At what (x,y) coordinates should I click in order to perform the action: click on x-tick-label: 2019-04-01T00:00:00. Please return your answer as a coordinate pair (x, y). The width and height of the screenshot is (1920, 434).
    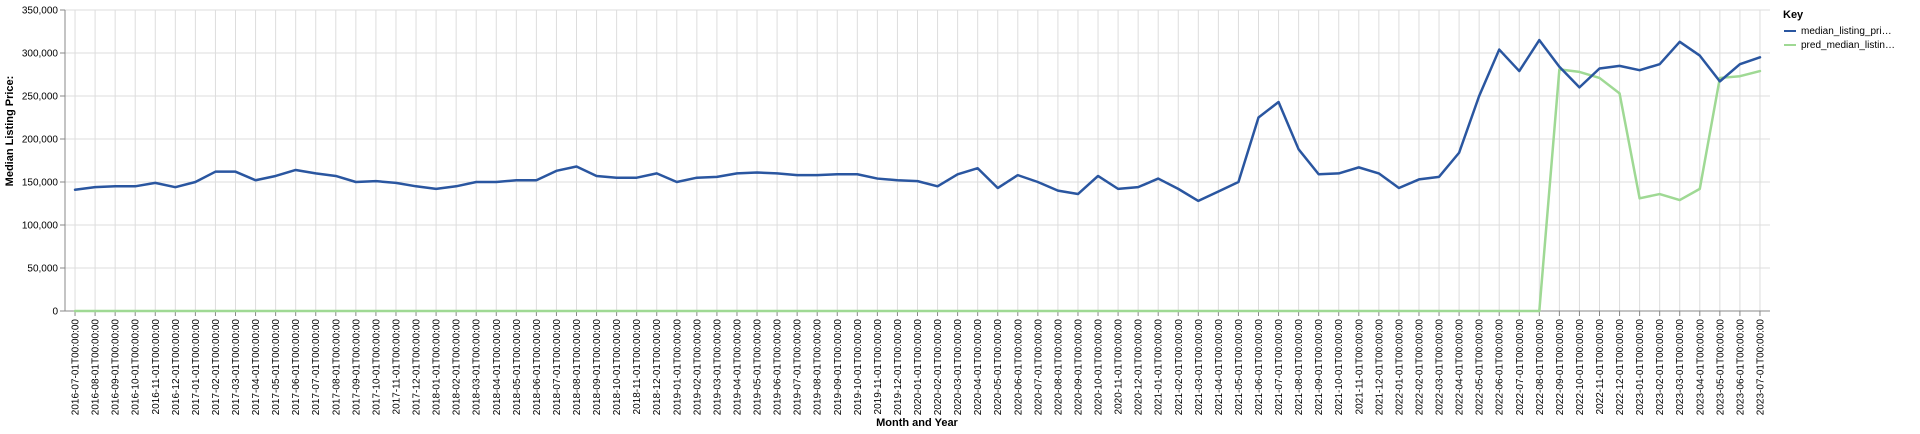
    Looking at the image, I should click on (737, 367).